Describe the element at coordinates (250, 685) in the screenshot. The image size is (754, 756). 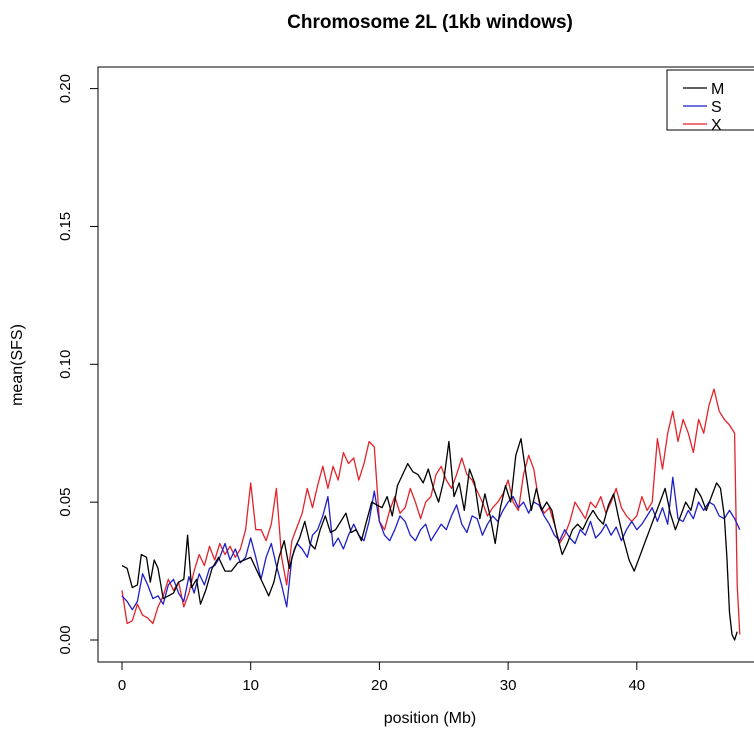
I see `x-tick-label: 10` at that location.